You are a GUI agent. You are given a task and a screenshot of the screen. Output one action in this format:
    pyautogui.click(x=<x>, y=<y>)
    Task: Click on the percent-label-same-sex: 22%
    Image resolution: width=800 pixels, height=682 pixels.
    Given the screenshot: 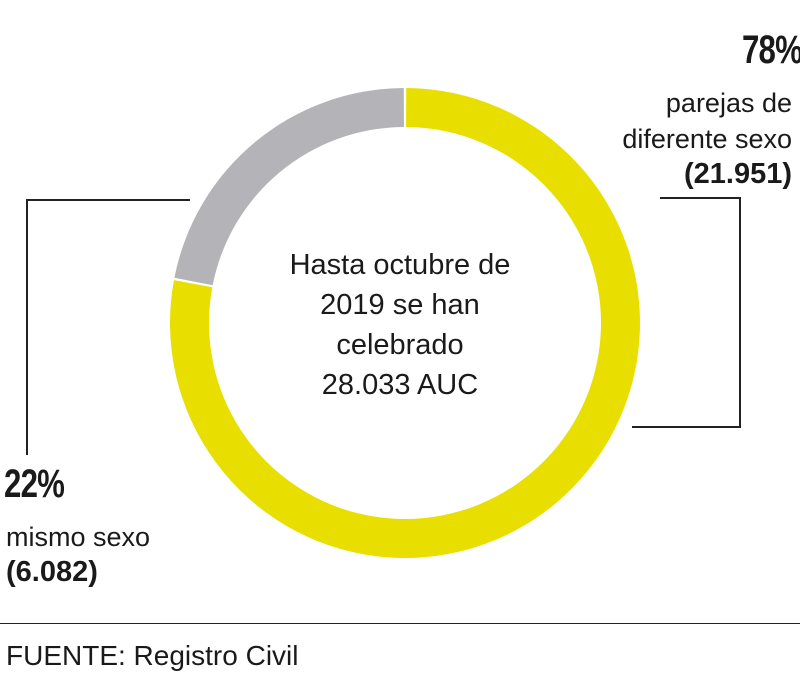 What is the action you would take?
    pyautogui.click(x=34, y=484)
    